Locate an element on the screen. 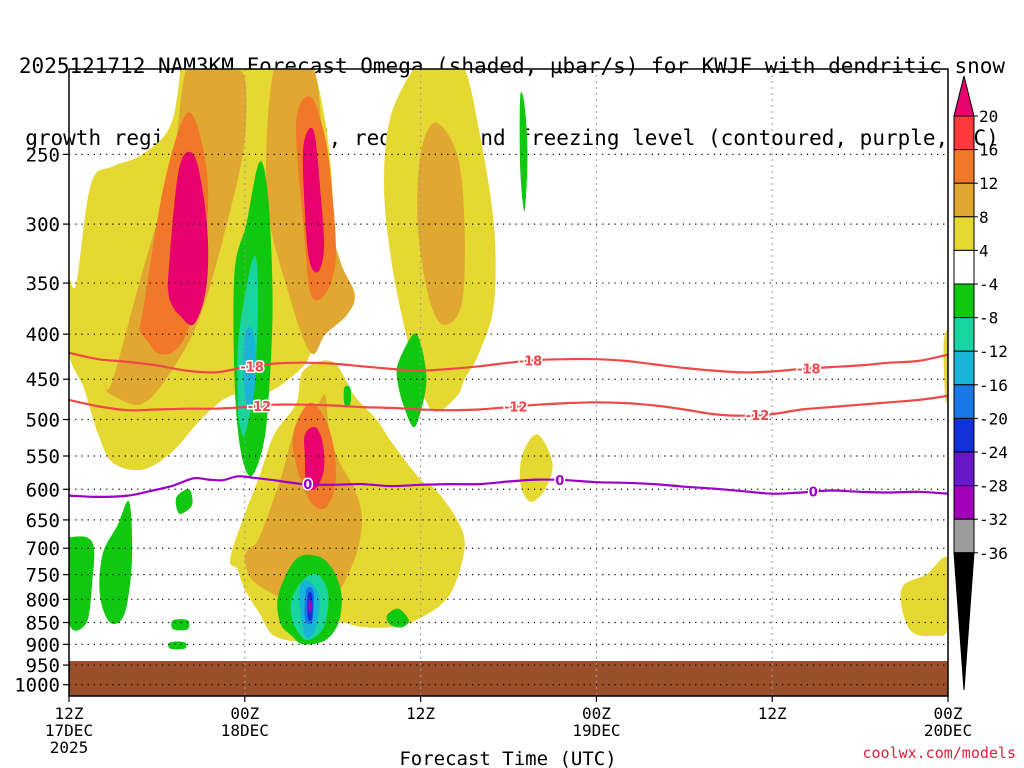  contour-label-0-0: 0 is located at coordinates (307, 485).